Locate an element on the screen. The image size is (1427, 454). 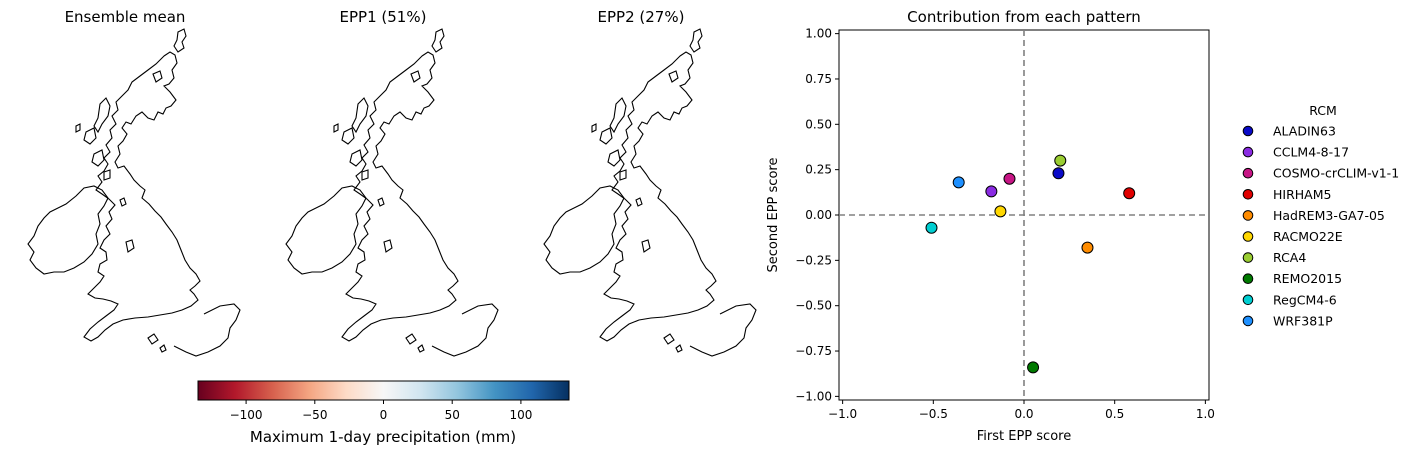
colorbar-tick-label: −100 is located at coordinates (246, 415).